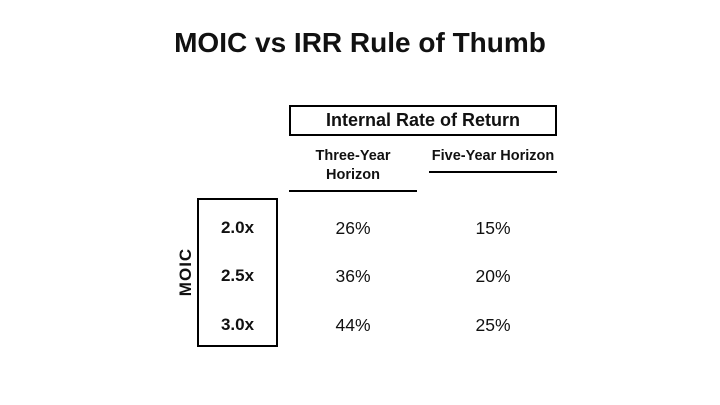 The height and width of the screenshot is (405, 720). What do you see at coordinates (237, 324) in the screenshot?
I see `row-label-3-0x: 3.0x` at bounding box center [237, 324].